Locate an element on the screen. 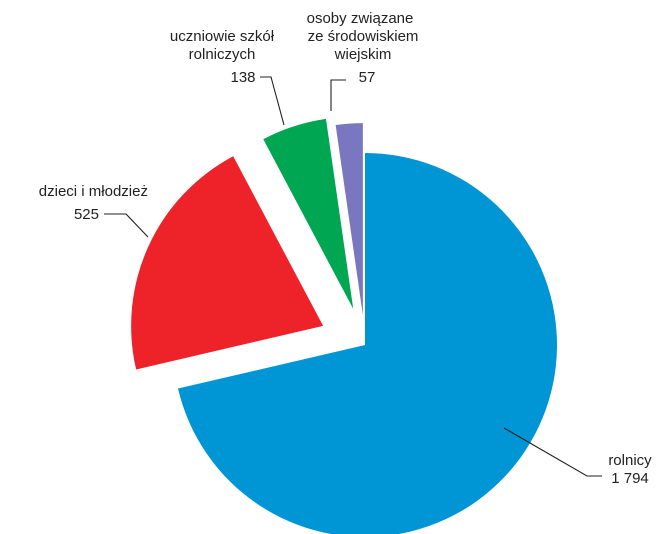  leader-line-uczniowie is located at coordinates (272, 101).